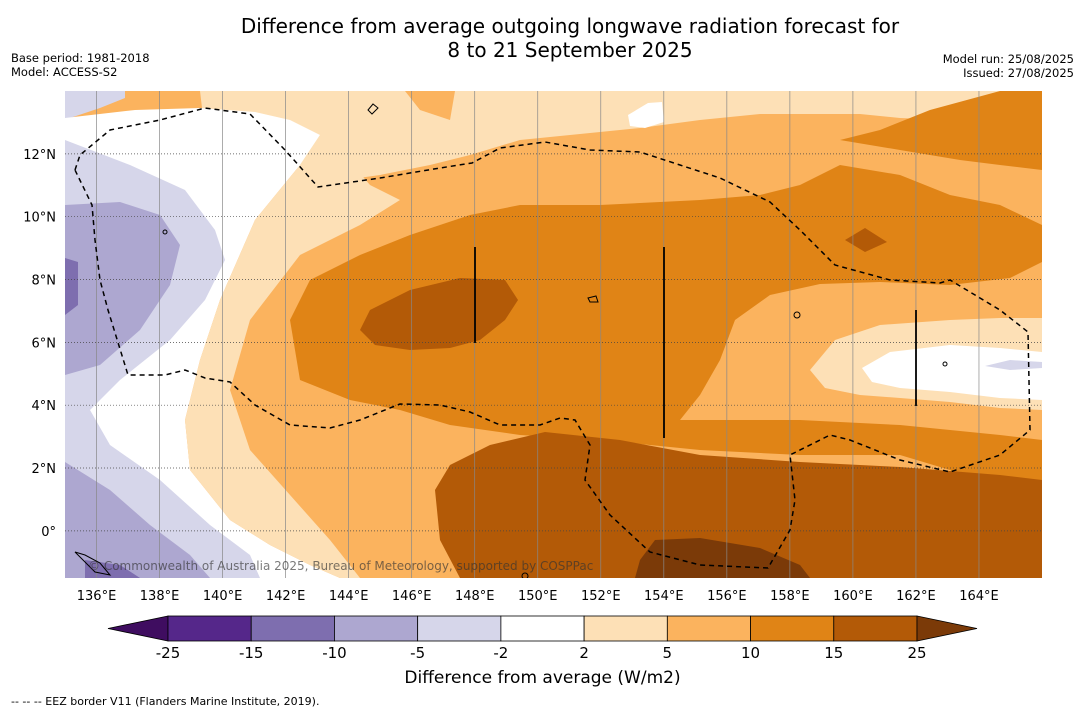 This screenshot has width=1085, height=713. I want to click on lon-tick-12: 160°E, so click(853, 596).